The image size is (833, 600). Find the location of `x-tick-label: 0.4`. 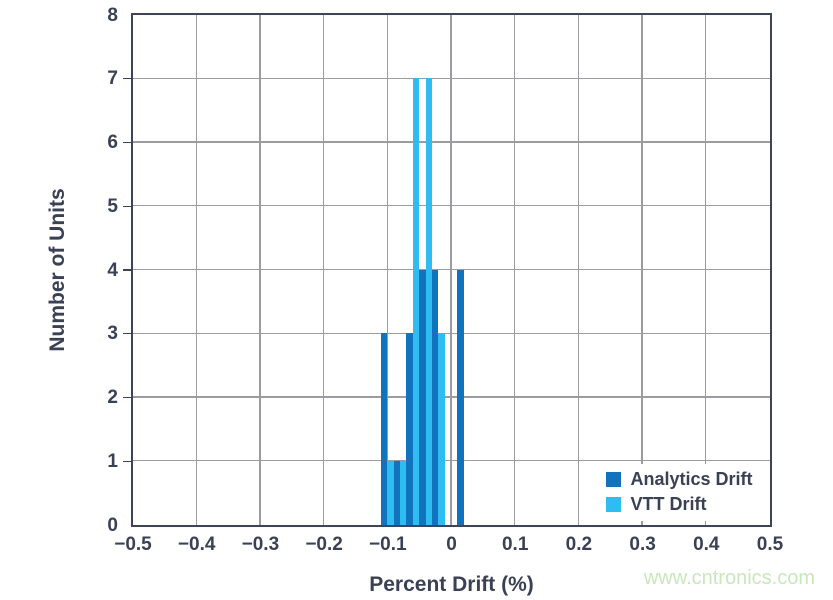

x-tick-label: 0.4 is located at coordinates (706, 544).